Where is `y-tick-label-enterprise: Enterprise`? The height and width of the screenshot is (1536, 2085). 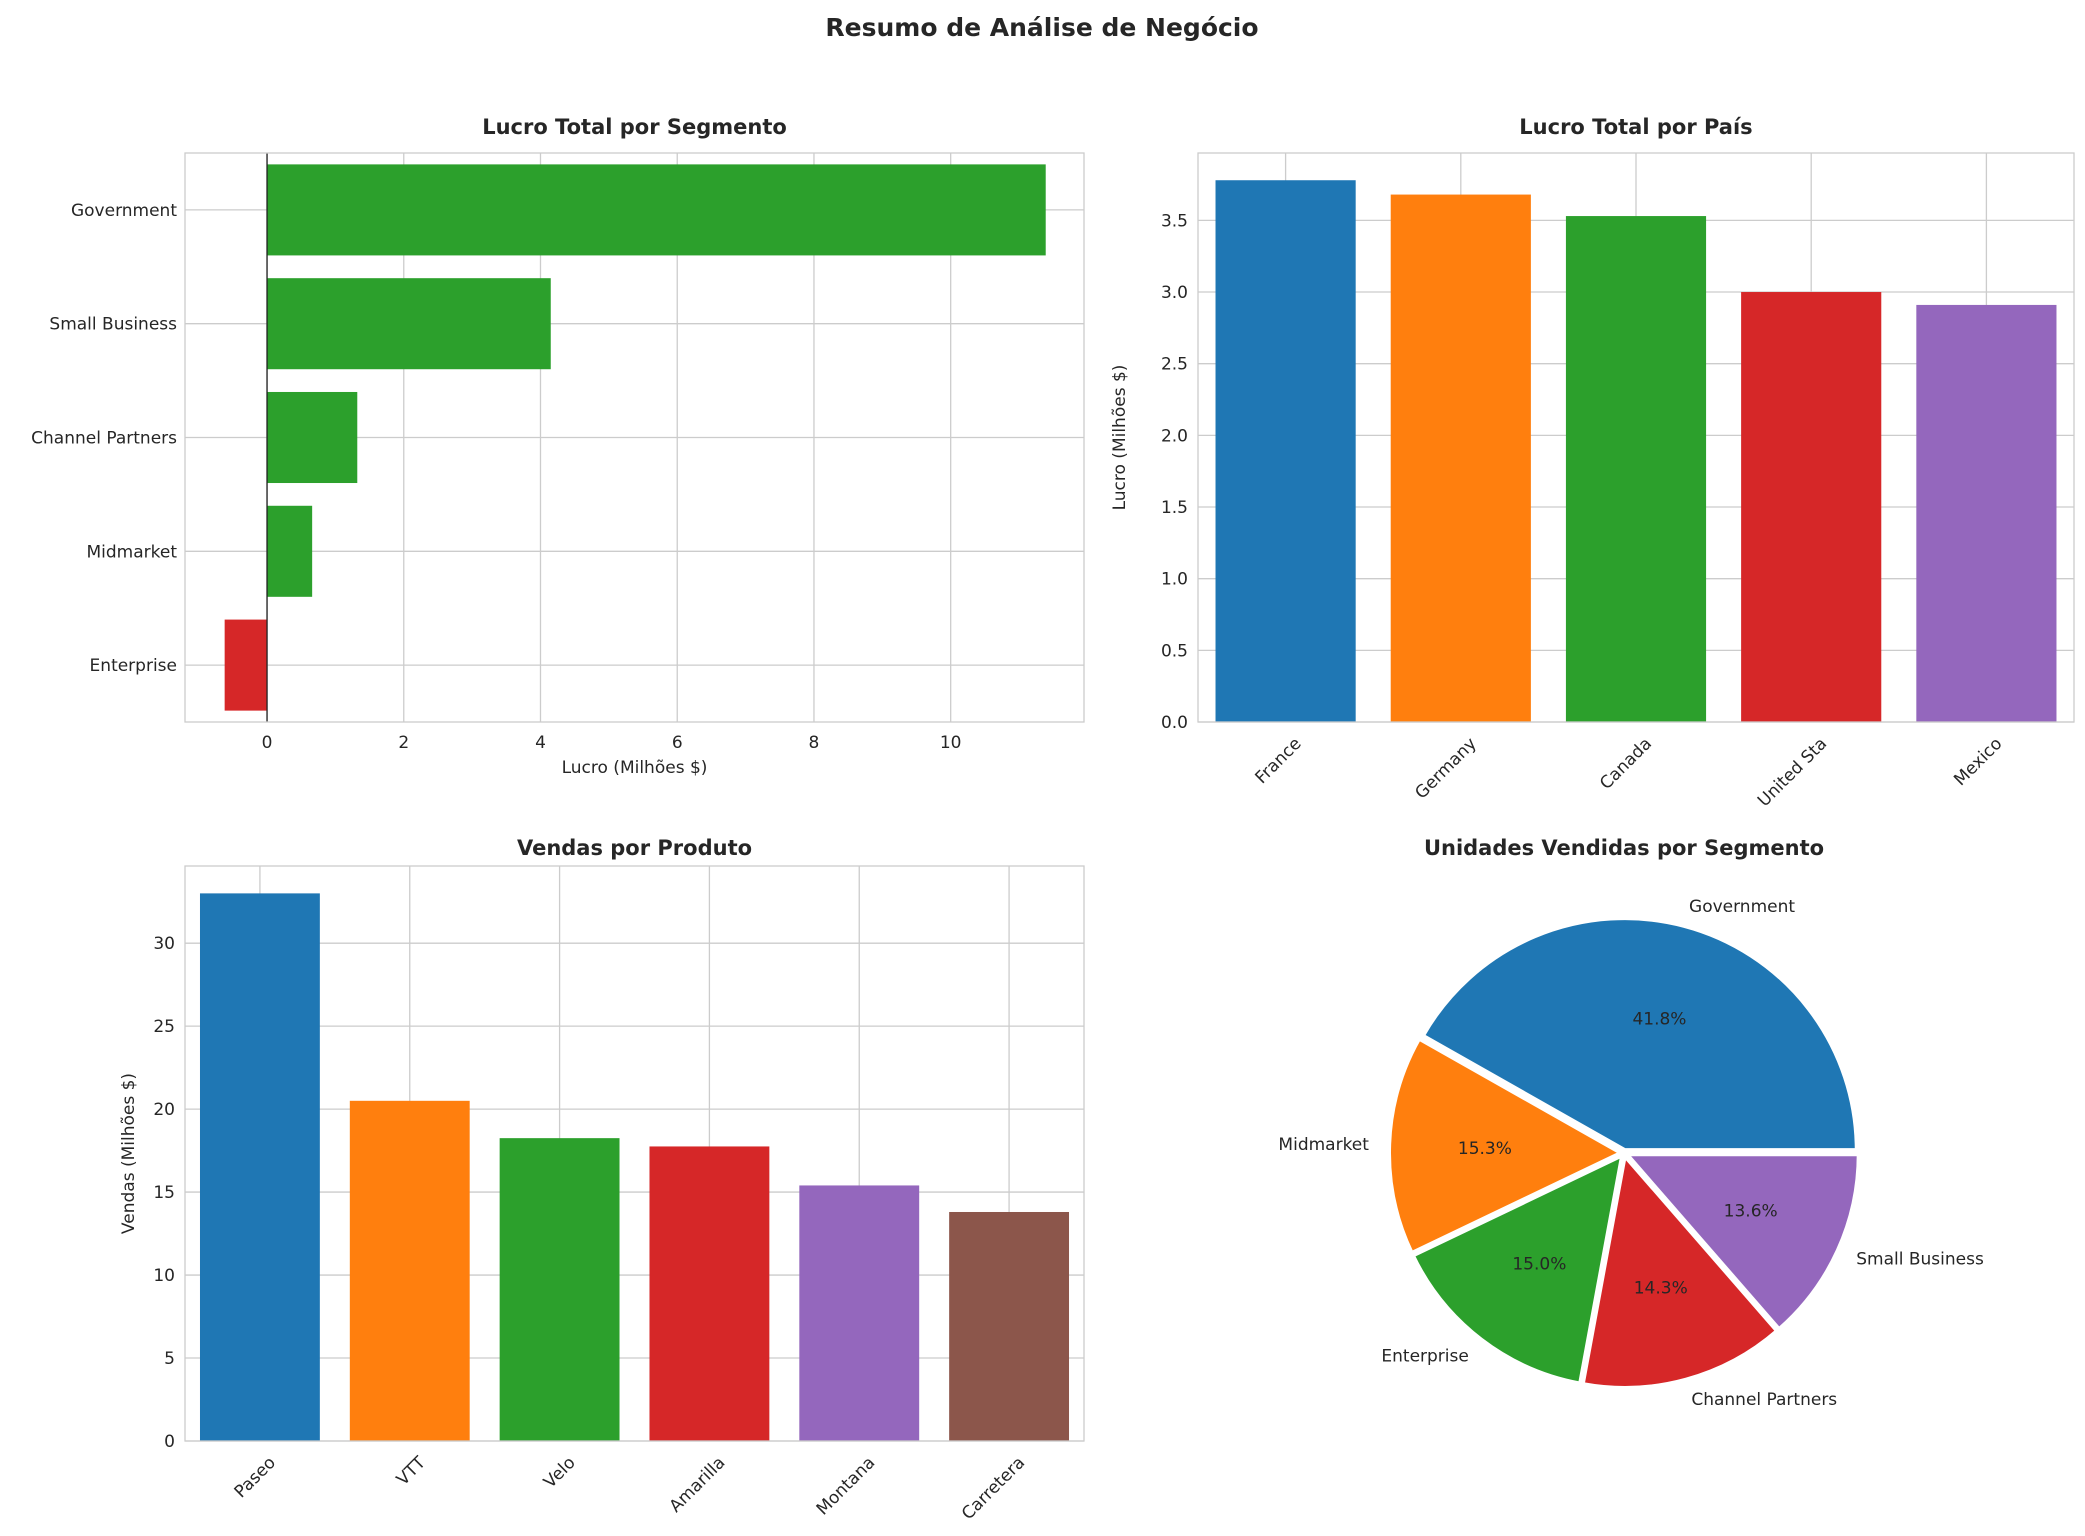
y-tick-label-enterprise: Enterprise is located at coordinates (133, 666).